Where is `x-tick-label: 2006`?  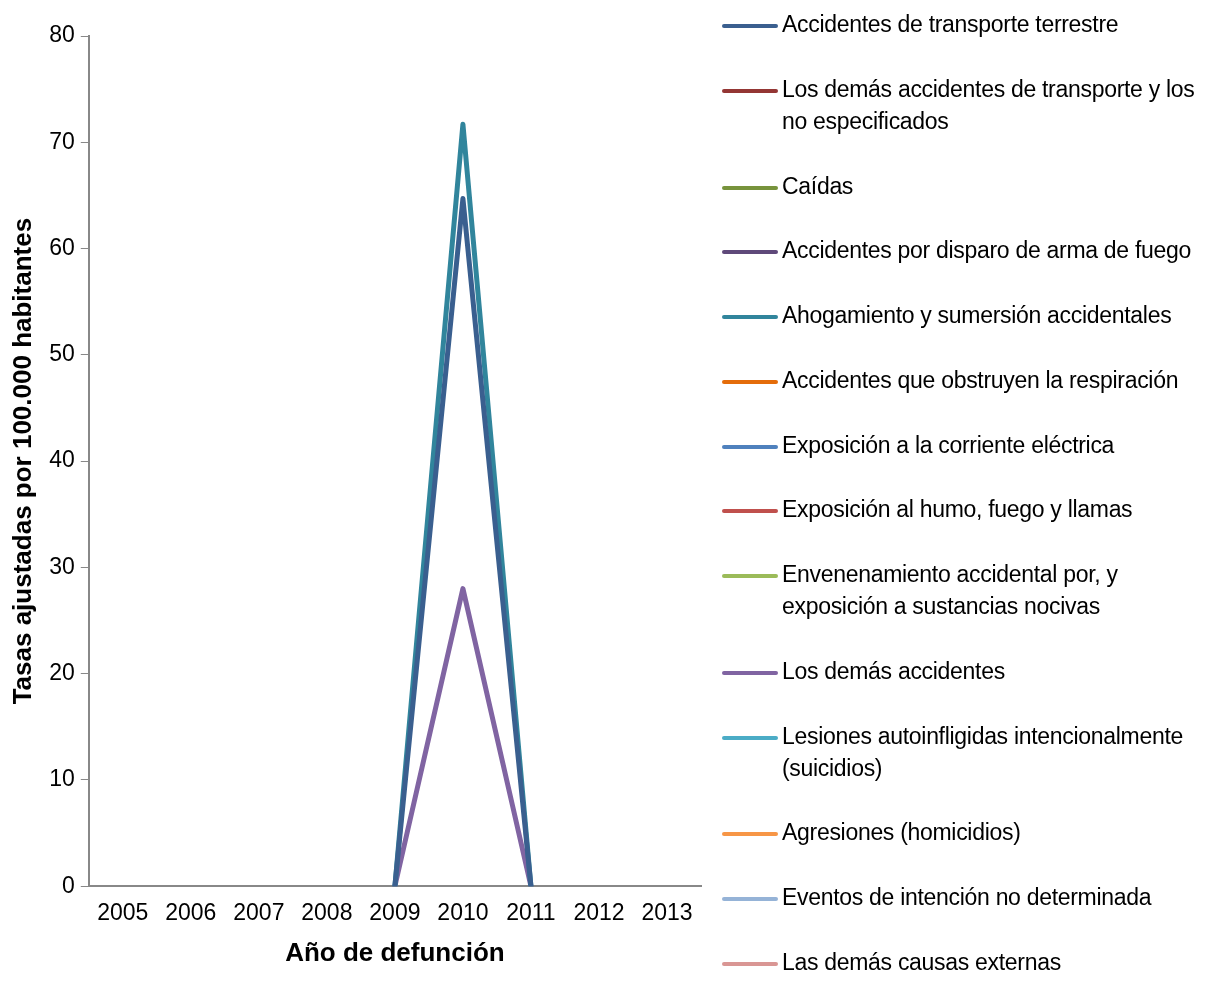 x-tick-label: 2006 is located at coordinates (191, 912).